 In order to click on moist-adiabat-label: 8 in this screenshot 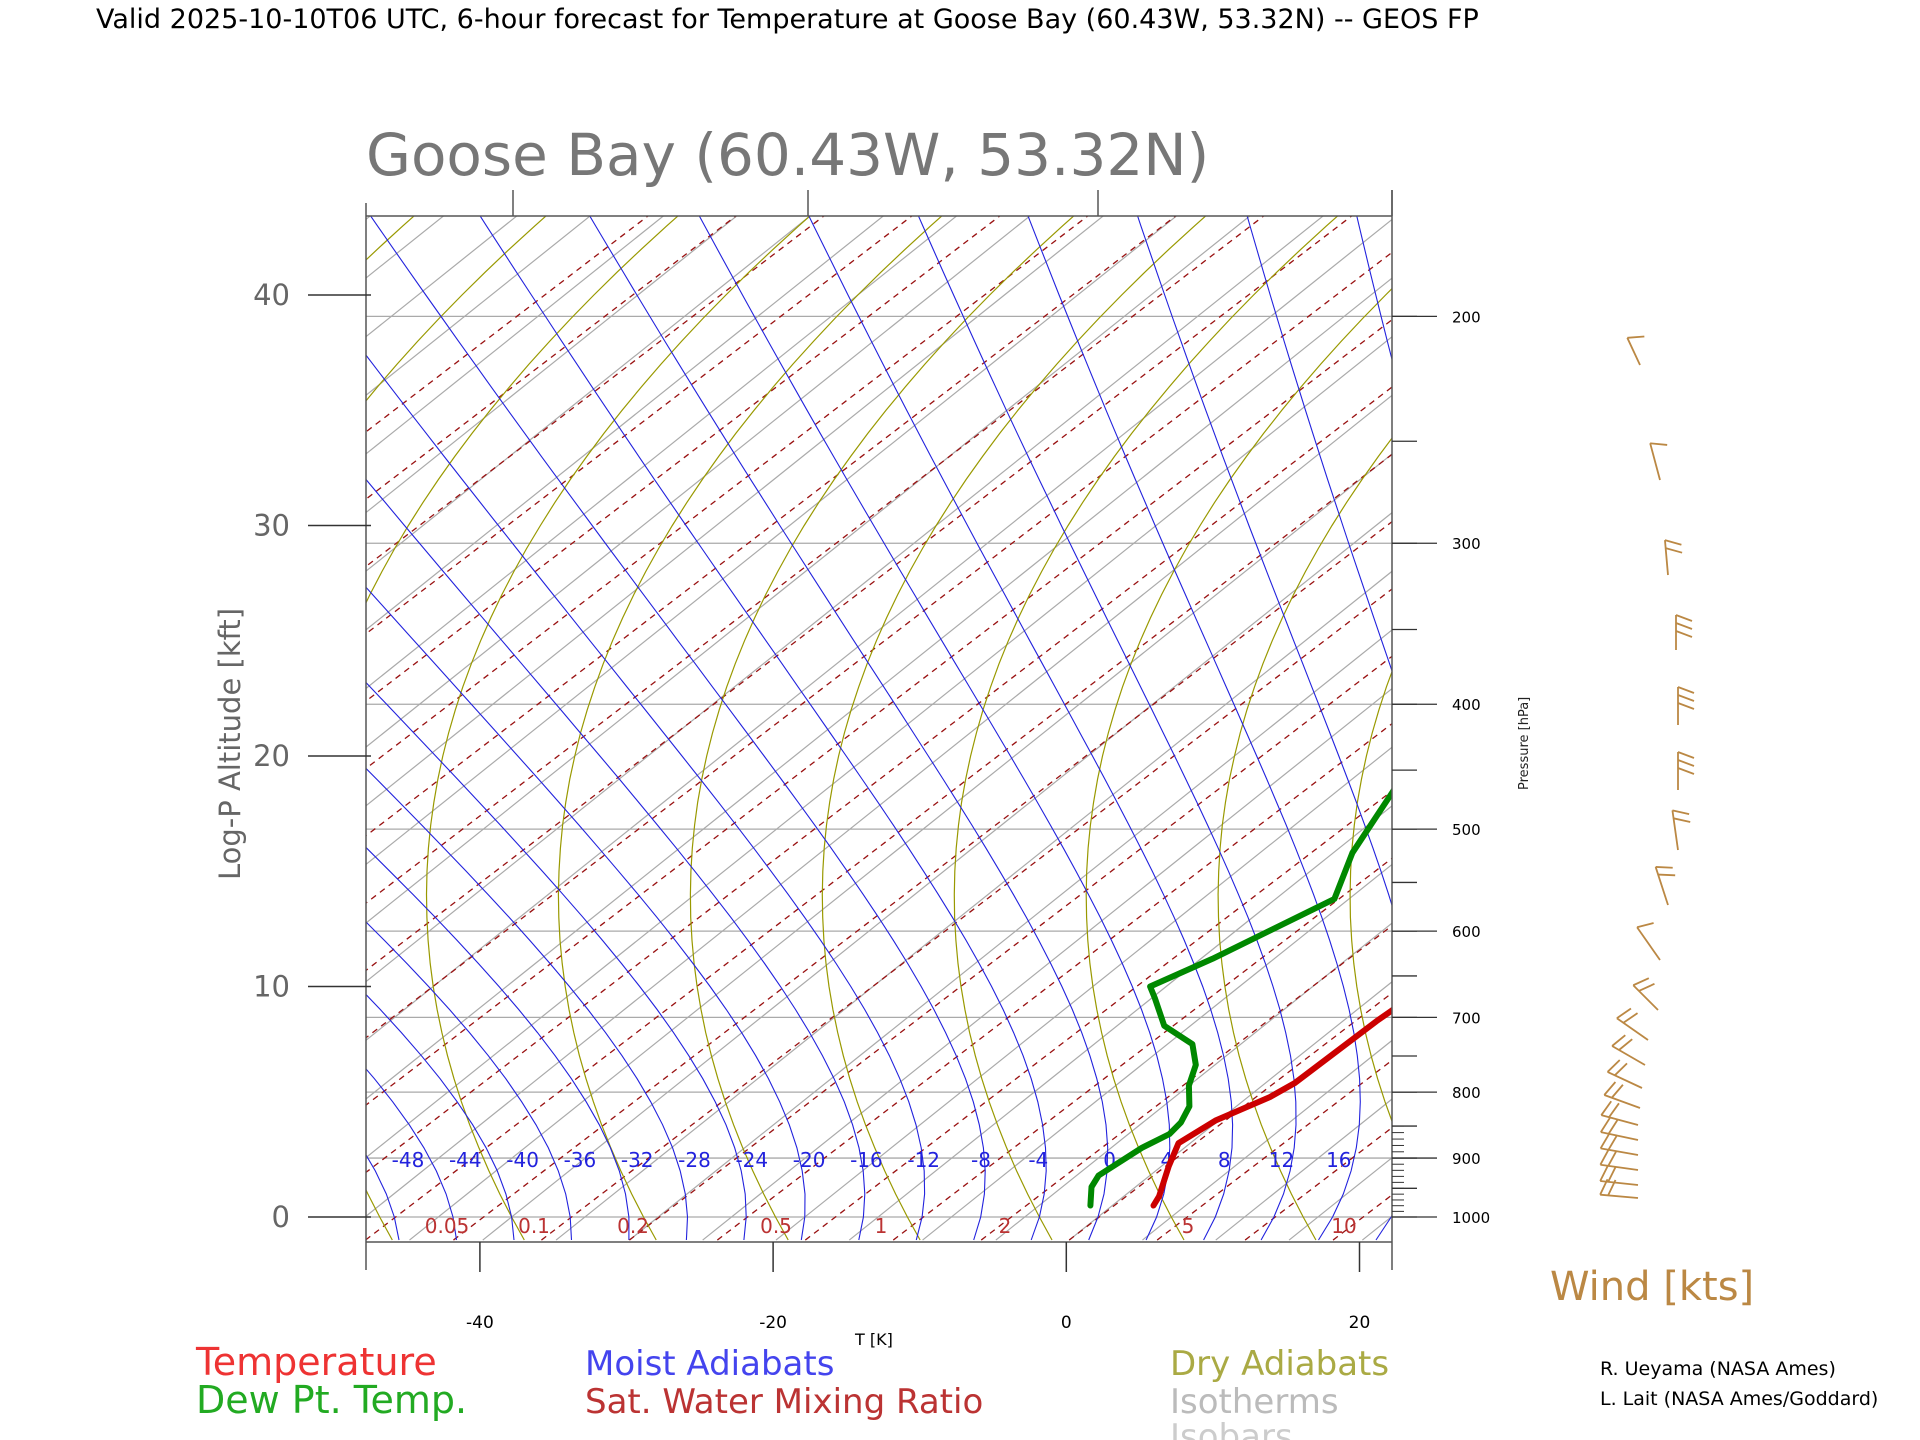, I will do `click(1224, 1160)`.